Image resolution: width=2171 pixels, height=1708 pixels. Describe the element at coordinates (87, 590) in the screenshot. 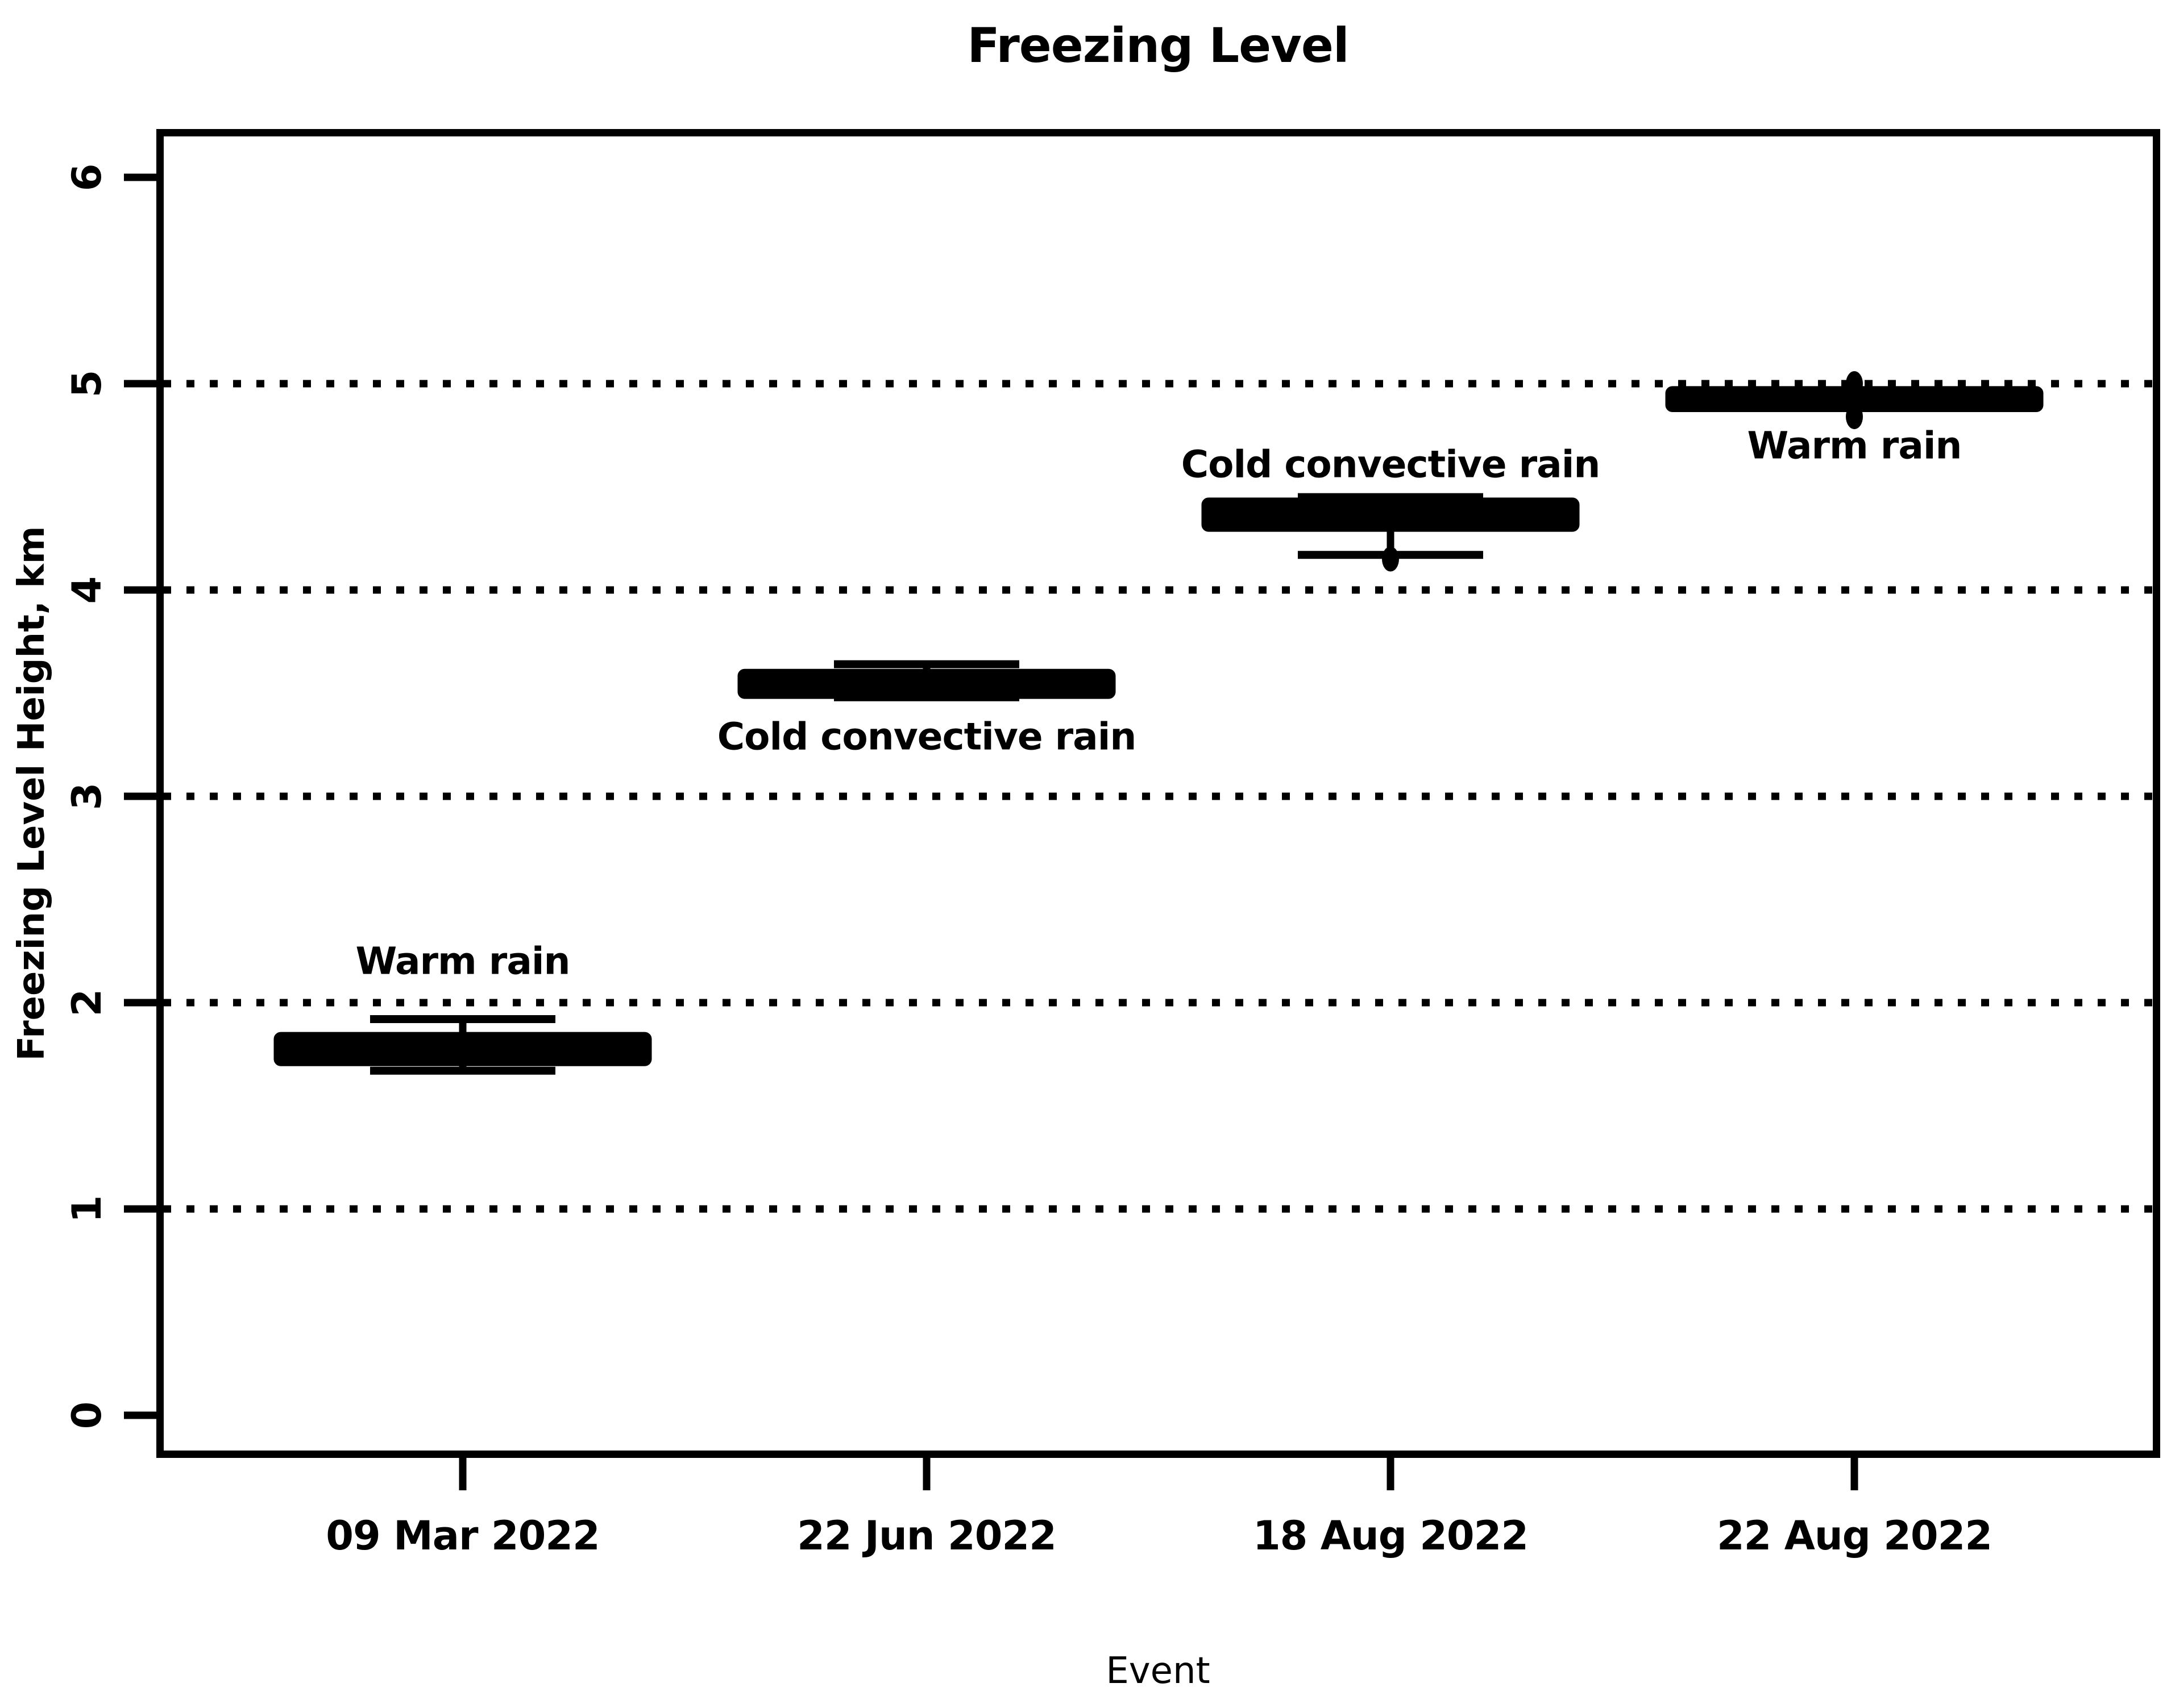

I see `y-tick-label-4: 4` at that location.